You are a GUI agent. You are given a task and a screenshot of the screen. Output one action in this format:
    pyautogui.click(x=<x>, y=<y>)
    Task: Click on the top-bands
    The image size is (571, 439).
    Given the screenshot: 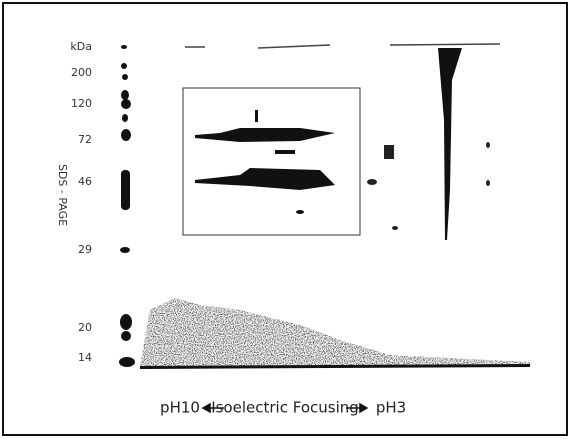 What is the action you would take?
    pyautogui.click(x=343, y=46)
    